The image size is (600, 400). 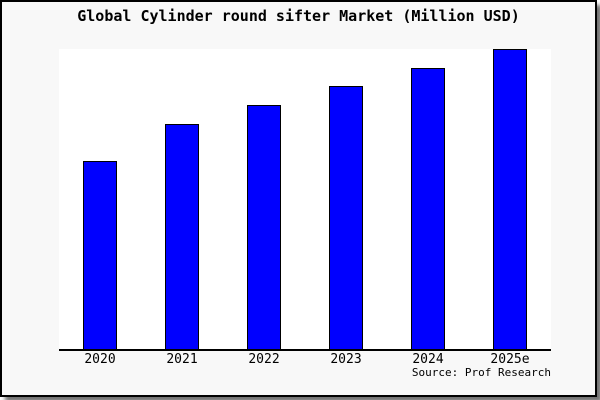 I want to click on source-label: Source: Prof Research, so click(x=481, y=372).